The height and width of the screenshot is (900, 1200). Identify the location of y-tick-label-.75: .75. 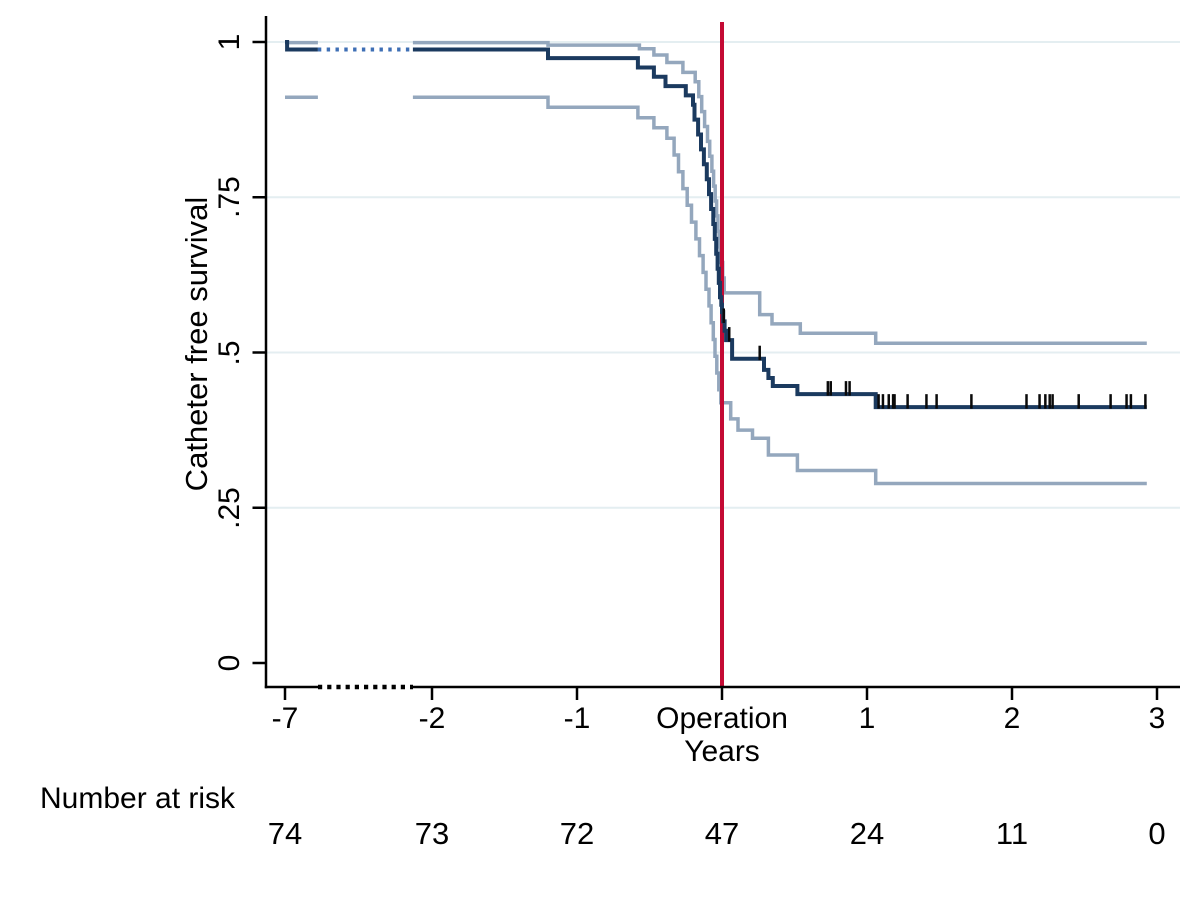
(229, 197).